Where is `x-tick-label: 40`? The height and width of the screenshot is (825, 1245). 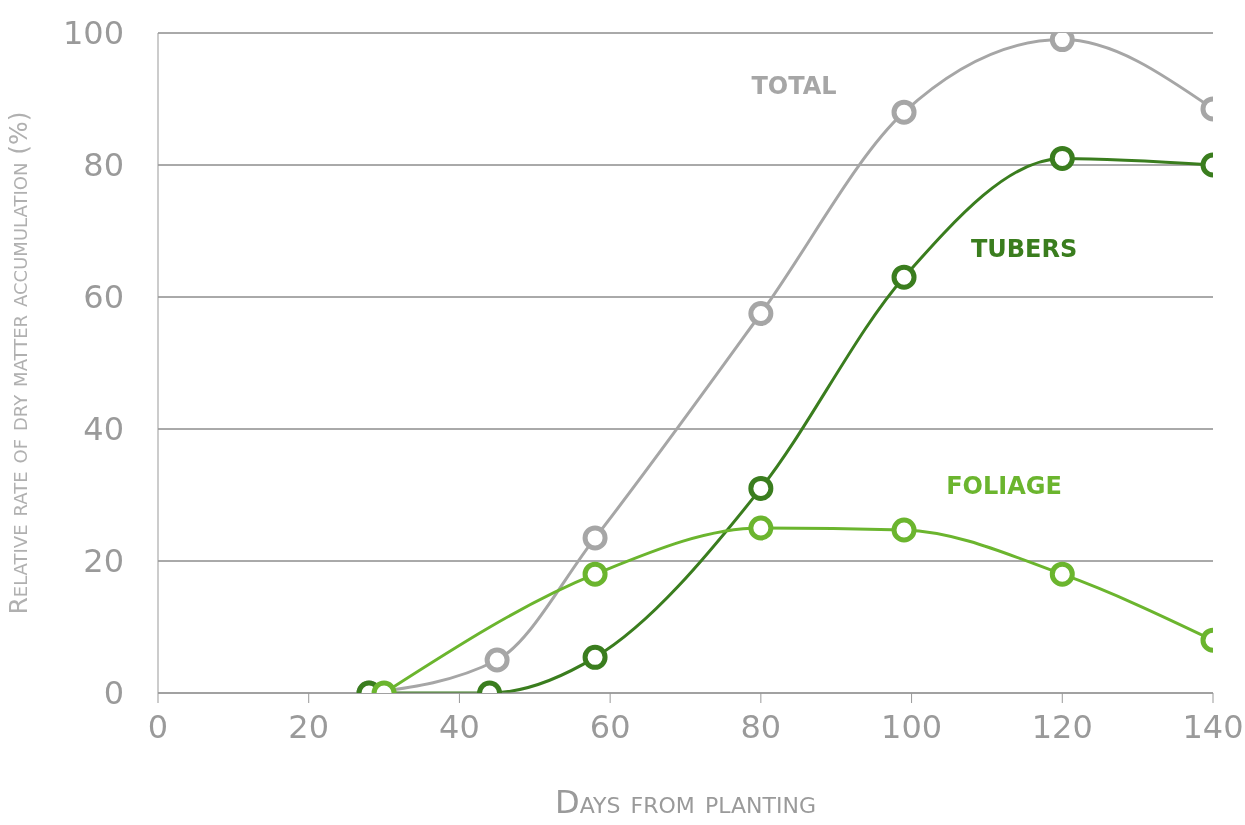 x-tick-label: 40 is located at coordinates (459, 726).